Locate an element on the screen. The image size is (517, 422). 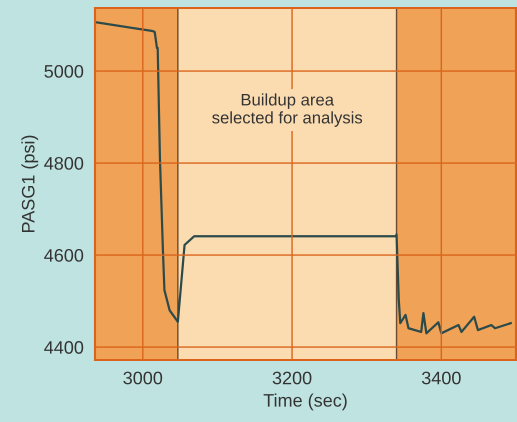
y-axis-title: PASG1 (psi) is located at coordinates (29, 184).